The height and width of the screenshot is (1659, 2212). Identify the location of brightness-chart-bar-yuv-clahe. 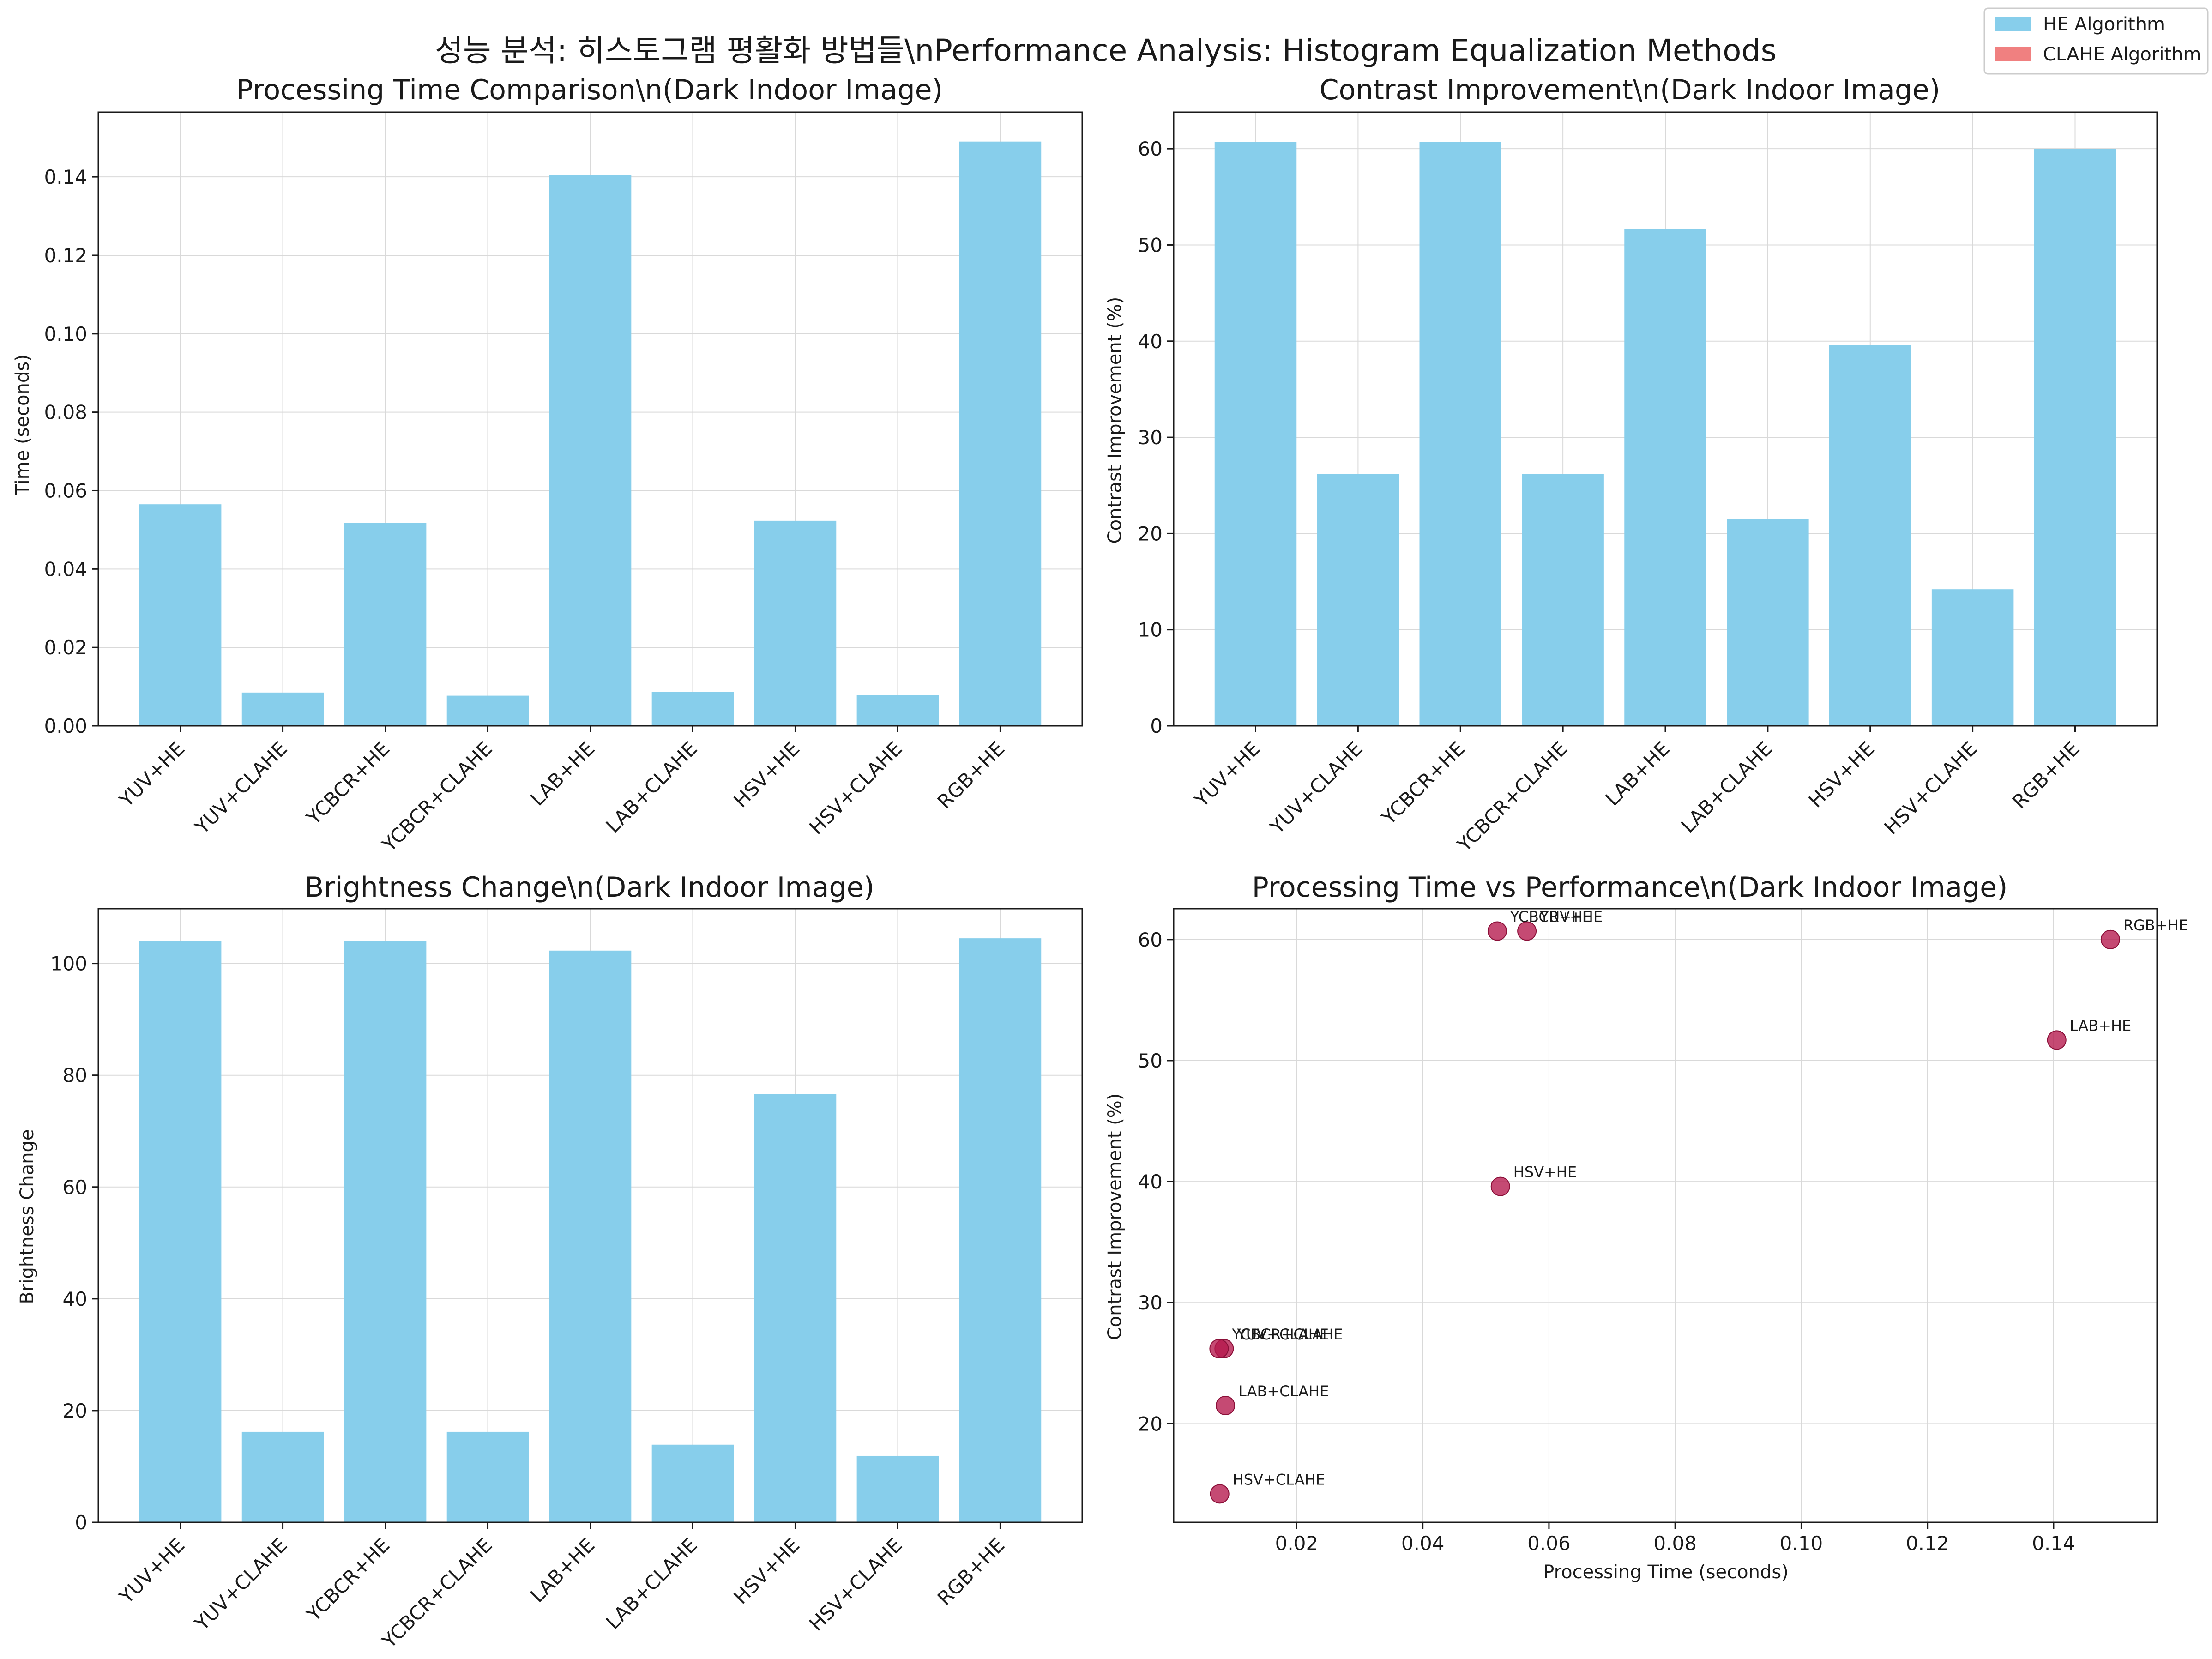
(282, 1477).